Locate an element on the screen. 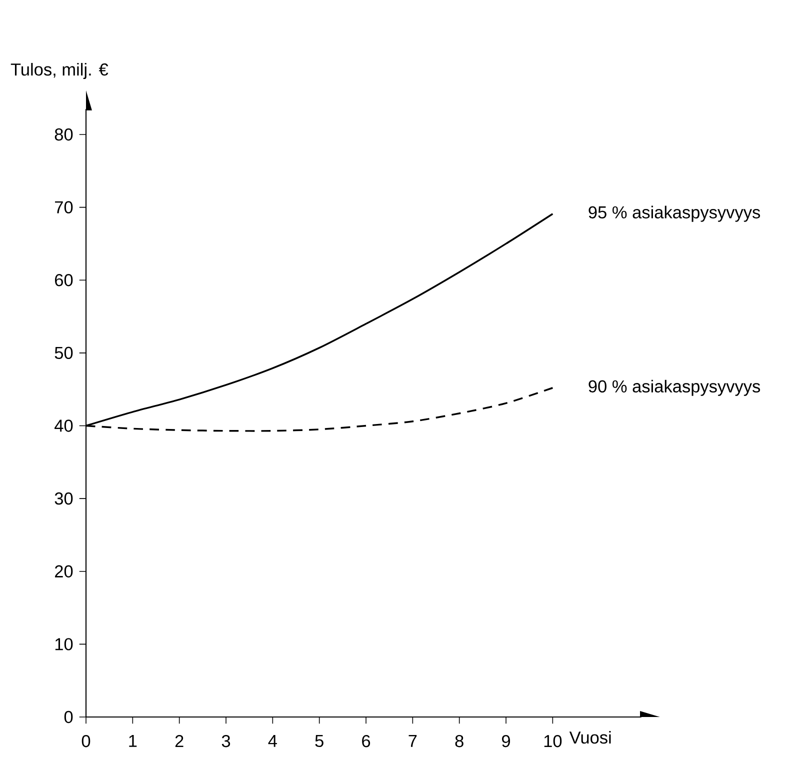 The height and width of the screenshot is (776, 795). text: 90 % asiakaspysyvyys is located at coordinates (674, 388).